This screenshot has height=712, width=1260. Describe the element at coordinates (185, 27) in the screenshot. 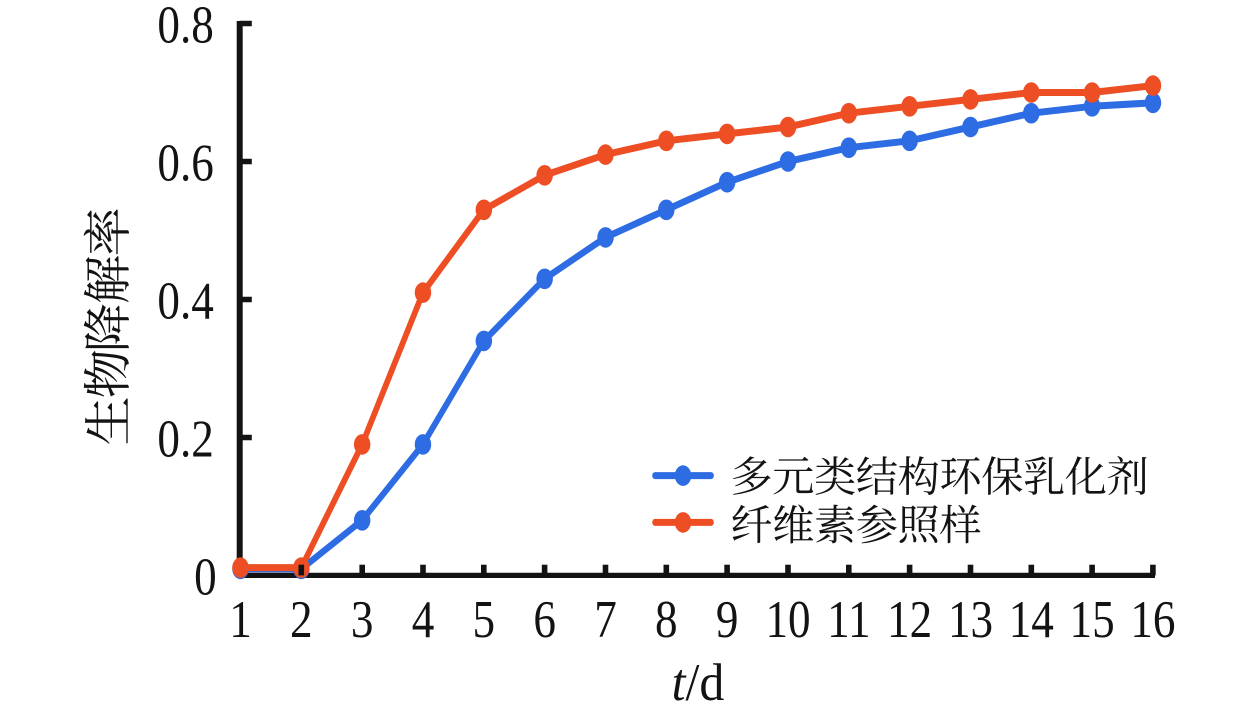

I see `svg-text: 0.8` at that location.